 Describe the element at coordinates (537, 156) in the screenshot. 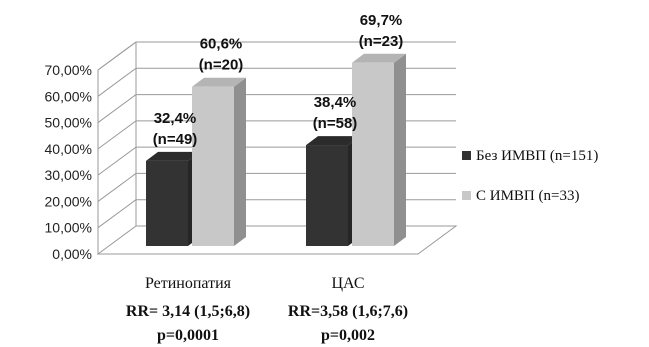

I see `legend-label: Без ИМВП (n=151)` at that location.